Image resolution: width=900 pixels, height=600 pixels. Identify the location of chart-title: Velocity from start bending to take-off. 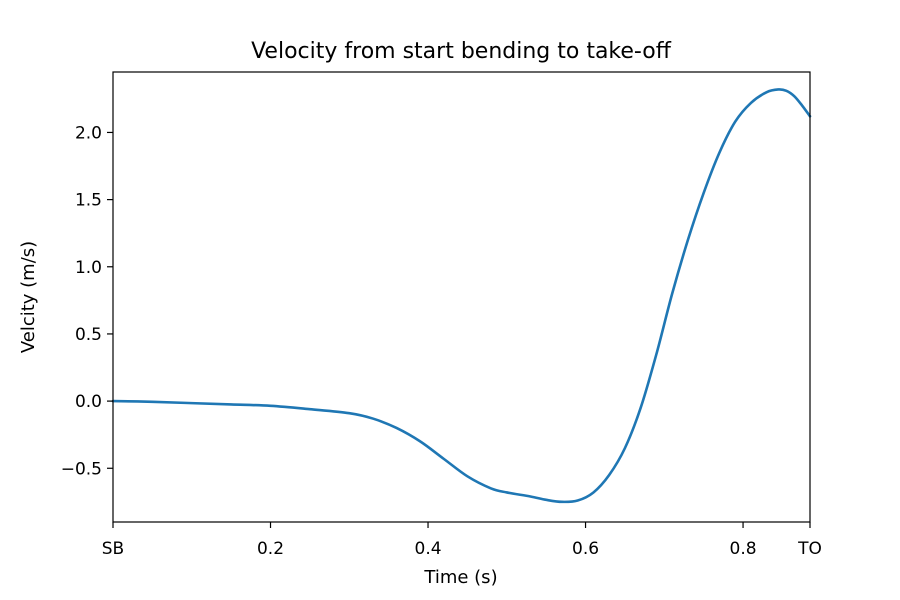
(461, 51).